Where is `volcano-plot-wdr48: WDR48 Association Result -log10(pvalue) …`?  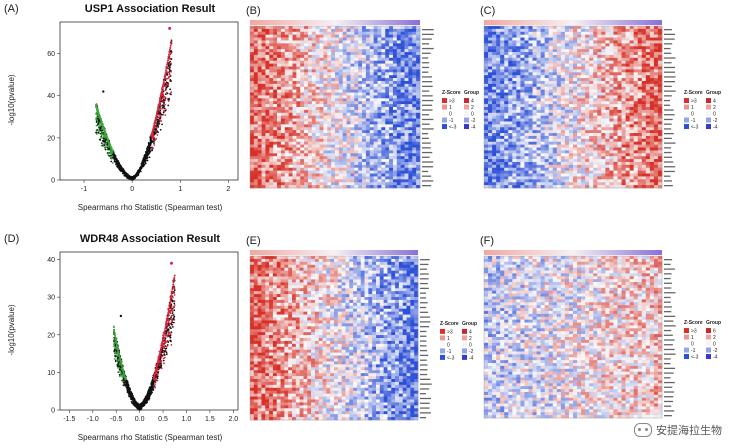 volcano-plot-wdr48: WDR48 Association Result -log10(pvalue) … is located at coordinates (123, 337).